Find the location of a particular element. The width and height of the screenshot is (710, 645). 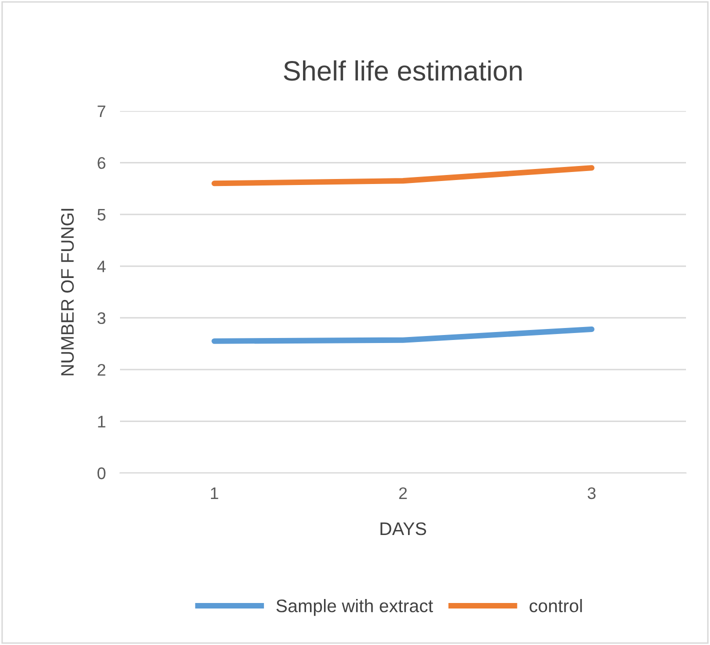

y-axis-title: NUMBER OF FUNGI is located at coordinates (67, 292).